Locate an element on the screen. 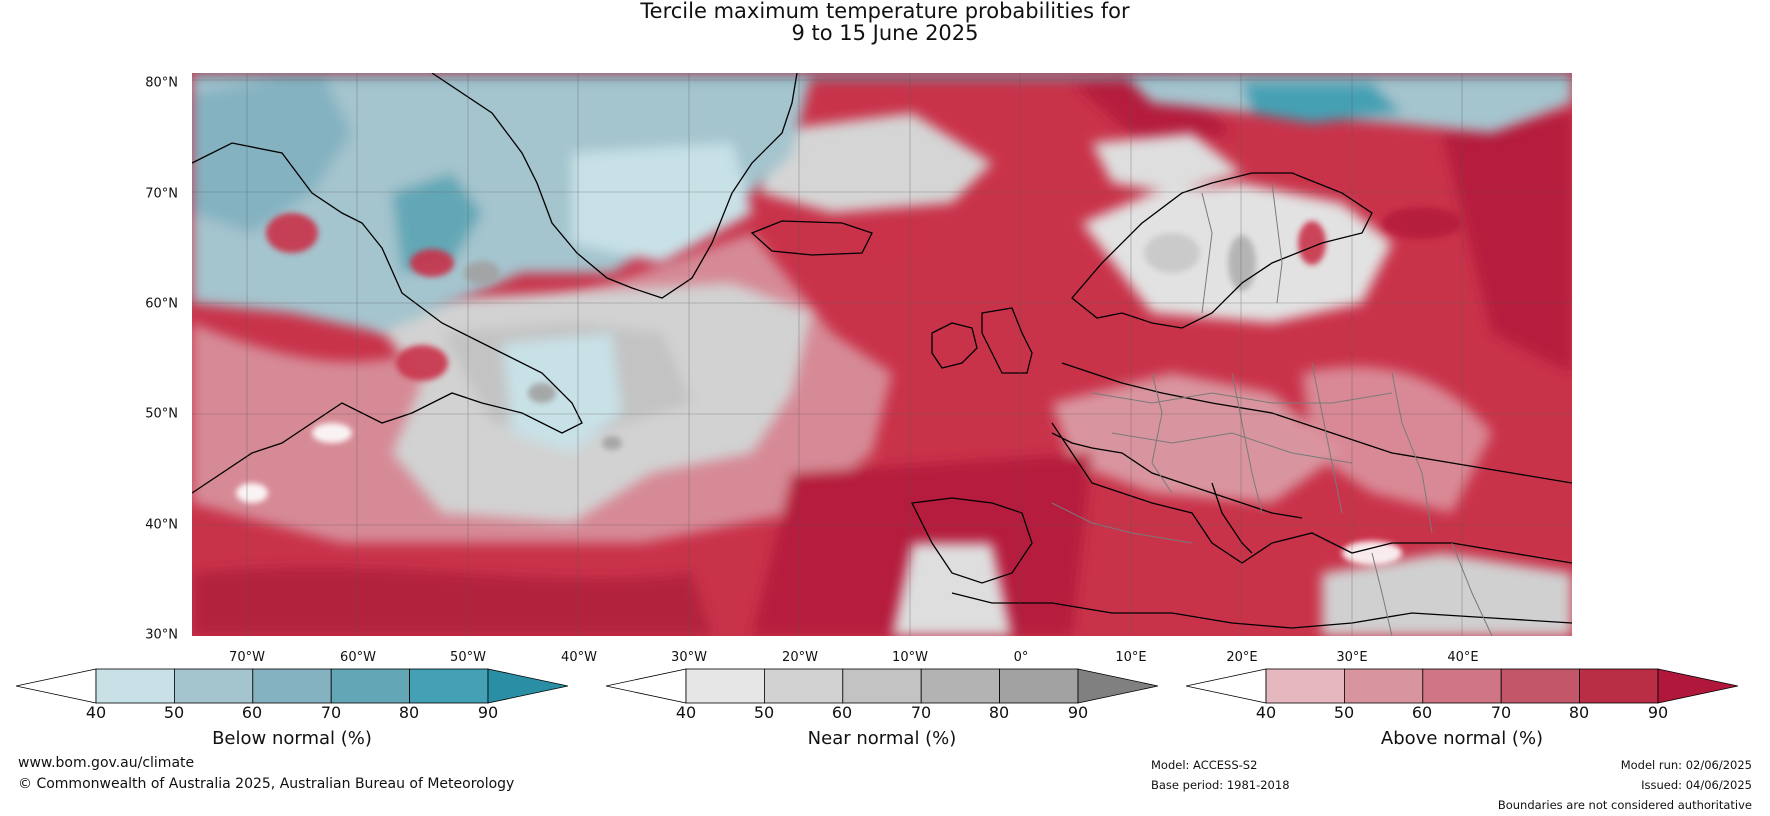 This screenshot has width=1770, height=816. lon-label: 70°W is located at coordinates (247, 657).